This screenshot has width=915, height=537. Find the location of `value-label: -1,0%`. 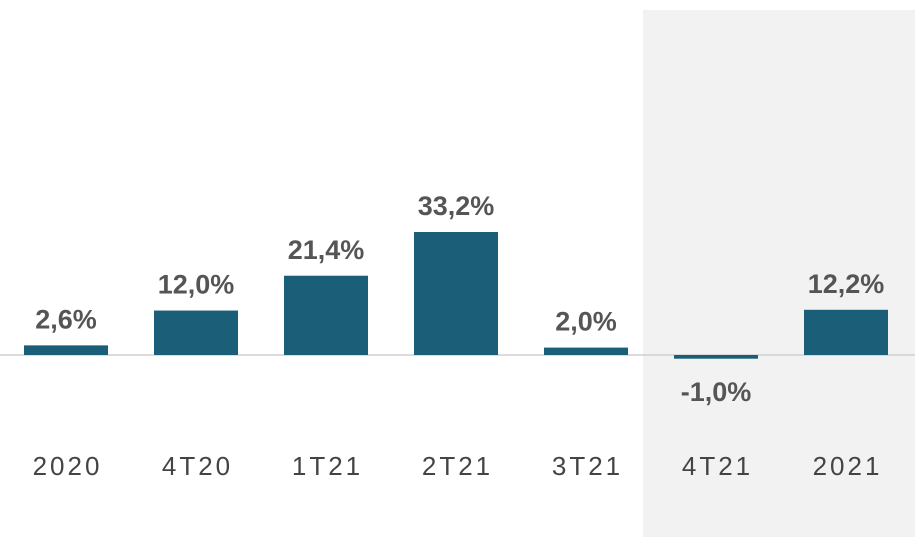

value-label: -1,0% is located at coordinates (716, 392).